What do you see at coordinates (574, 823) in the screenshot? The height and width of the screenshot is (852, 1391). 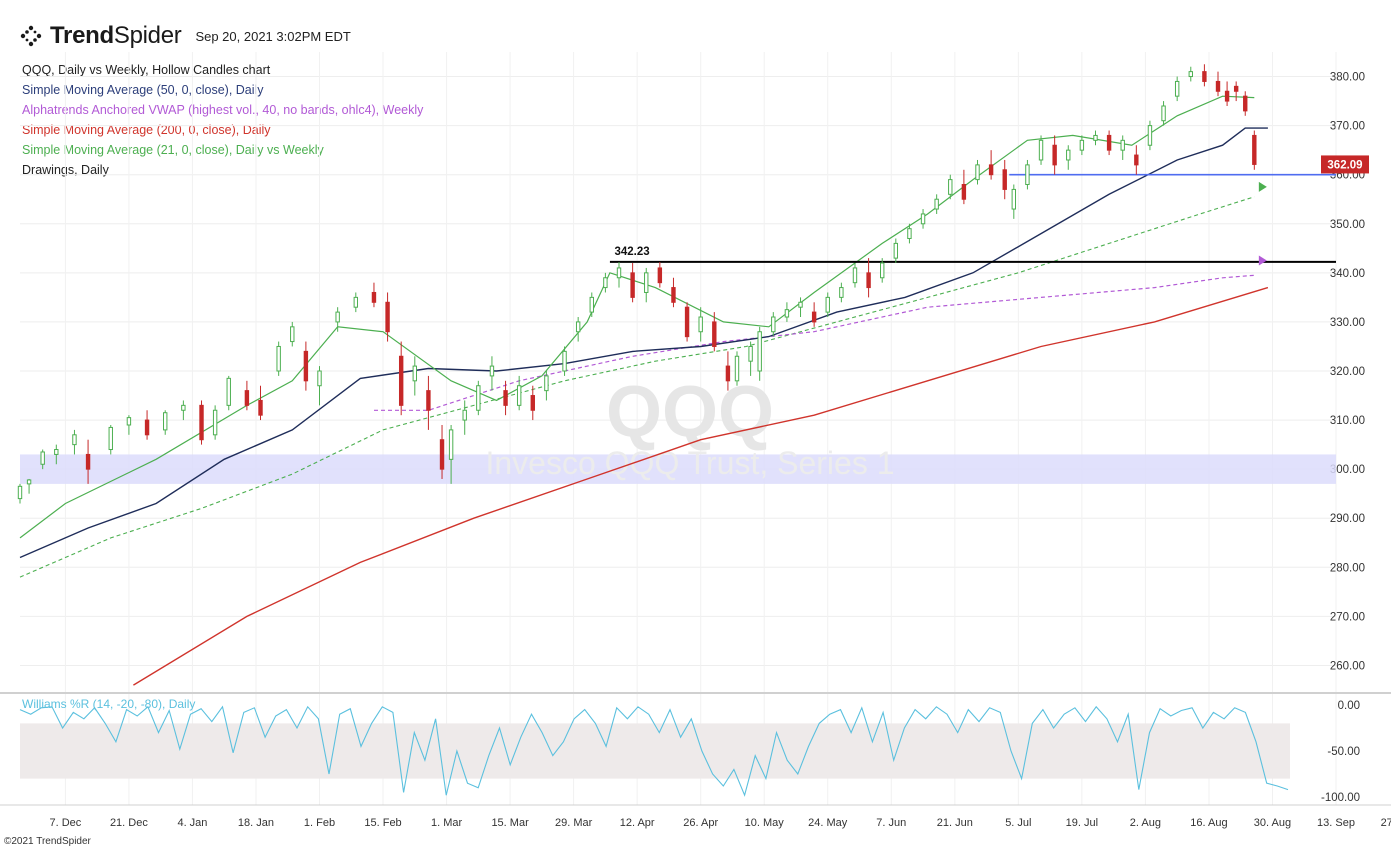 I see `x-tick-label: 29. Mar` at bounding box center [574, 823].